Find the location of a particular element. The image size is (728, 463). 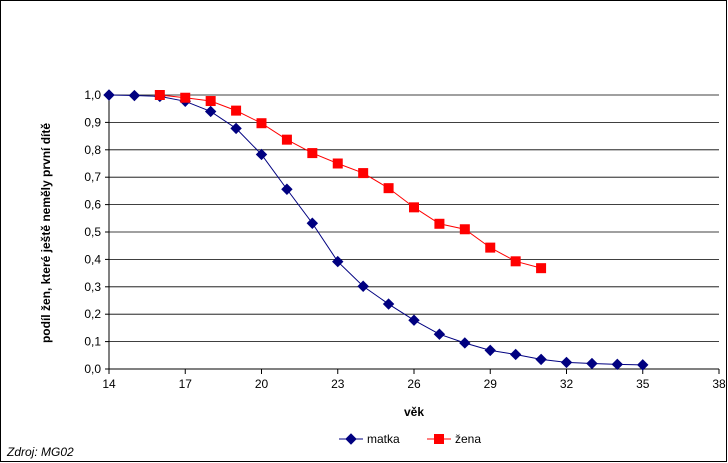

legend-label: matka is located at coordinates (383, 439).